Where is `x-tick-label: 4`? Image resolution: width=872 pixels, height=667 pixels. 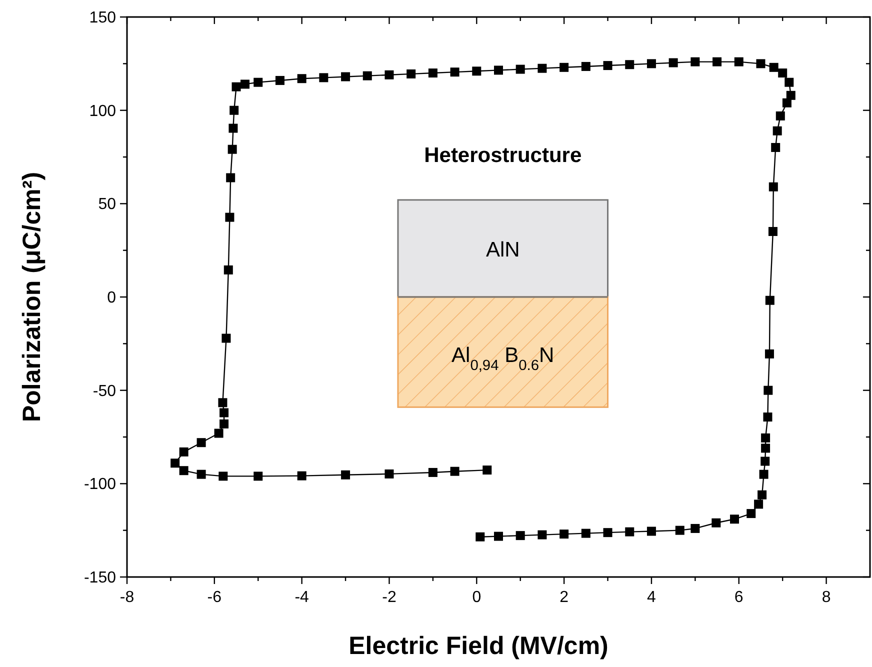 x-tick-label: 4 is located at coordinates (651, 597).